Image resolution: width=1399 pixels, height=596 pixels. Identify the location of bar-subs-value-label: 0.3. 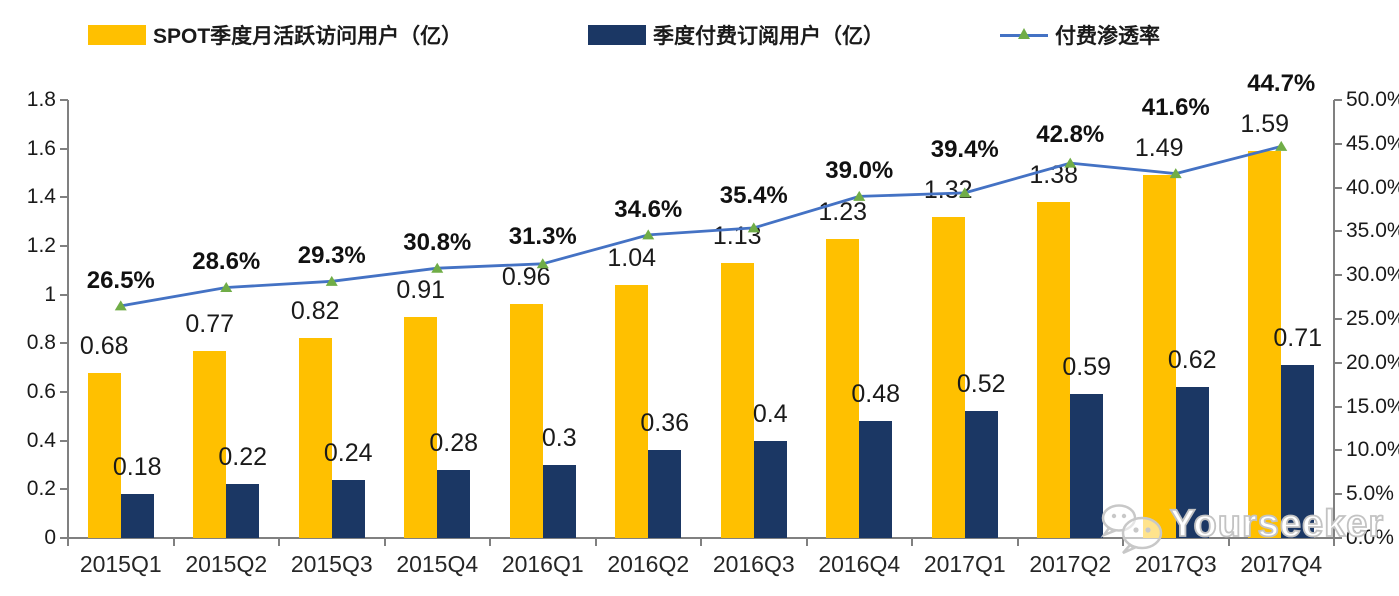
(559, 438).